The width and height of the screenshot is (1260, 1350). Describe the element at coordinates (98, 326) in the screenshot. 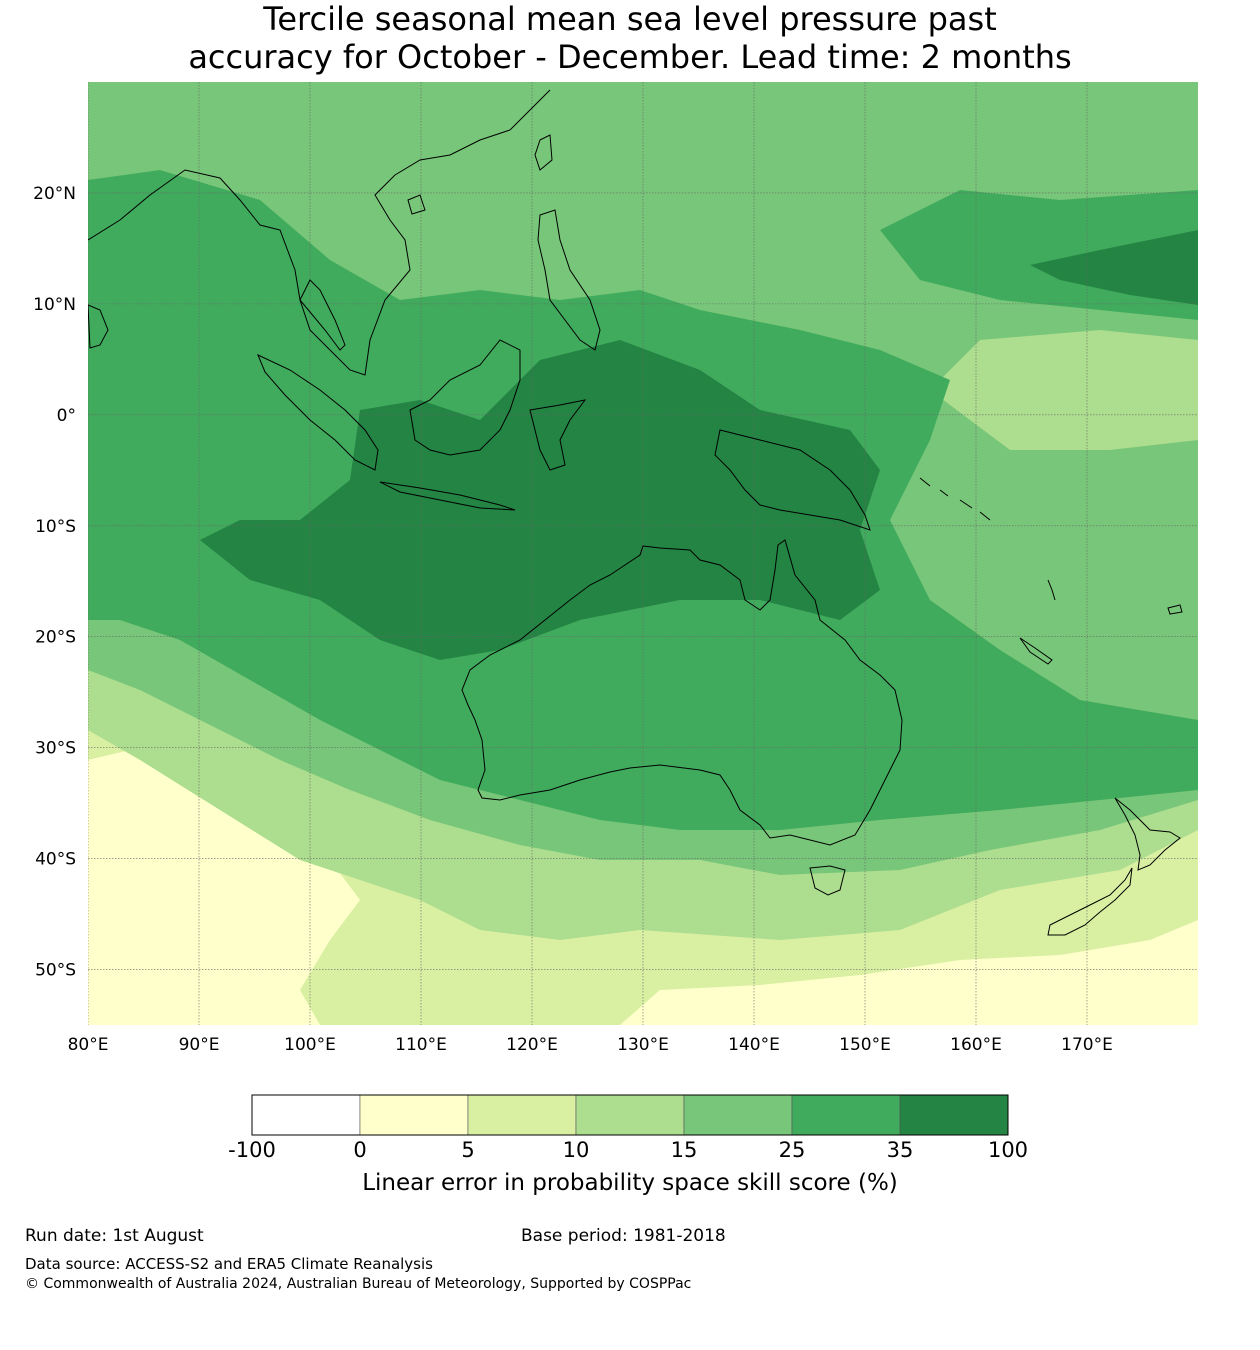

I see `sri-lanka-coastline` at that location.